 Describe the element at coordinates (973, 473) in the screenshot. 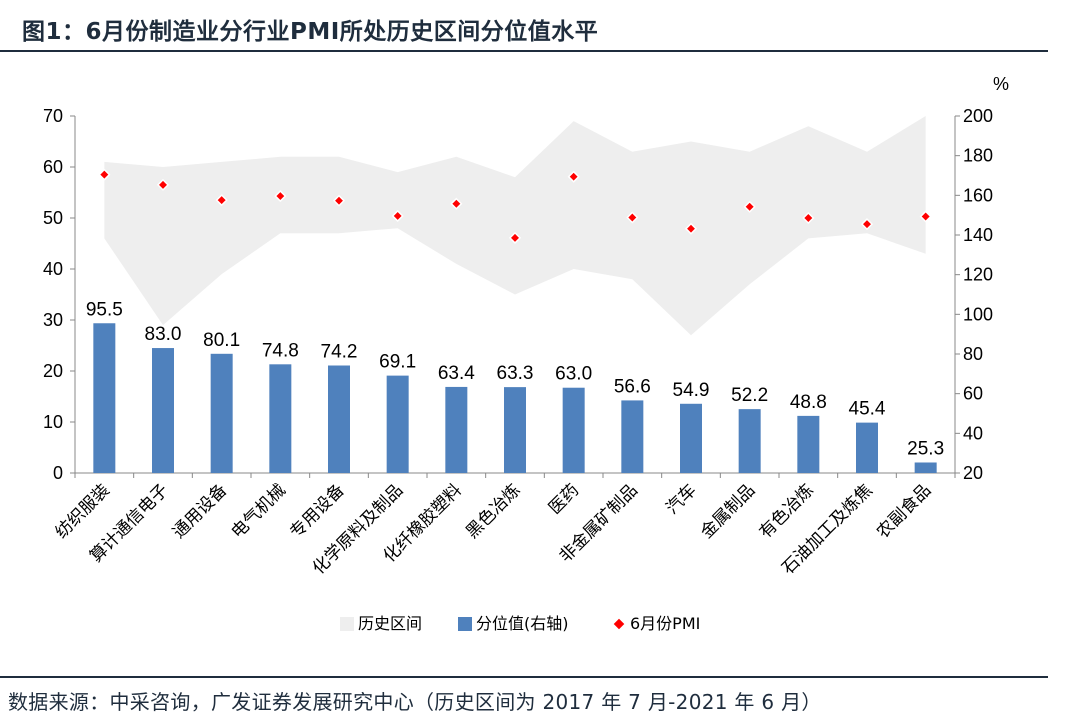

I see `right-axis-tick-label: 20` at that location.